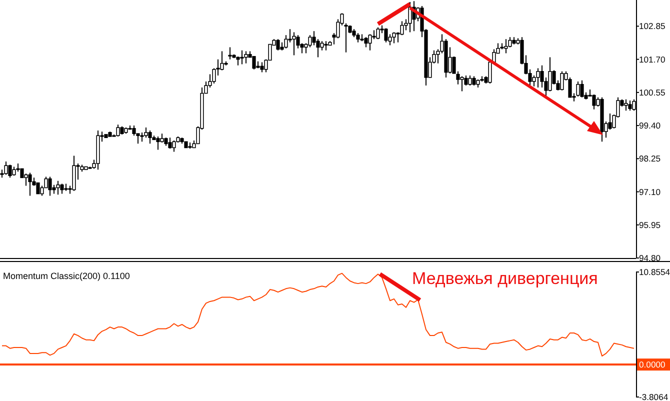 The width and height of the screenshot is (670, 401). What do you see at coordinates (652, 365) in the screenshot?
I see `y-tick-label: 0.0000` at bounding box center [652, 365].